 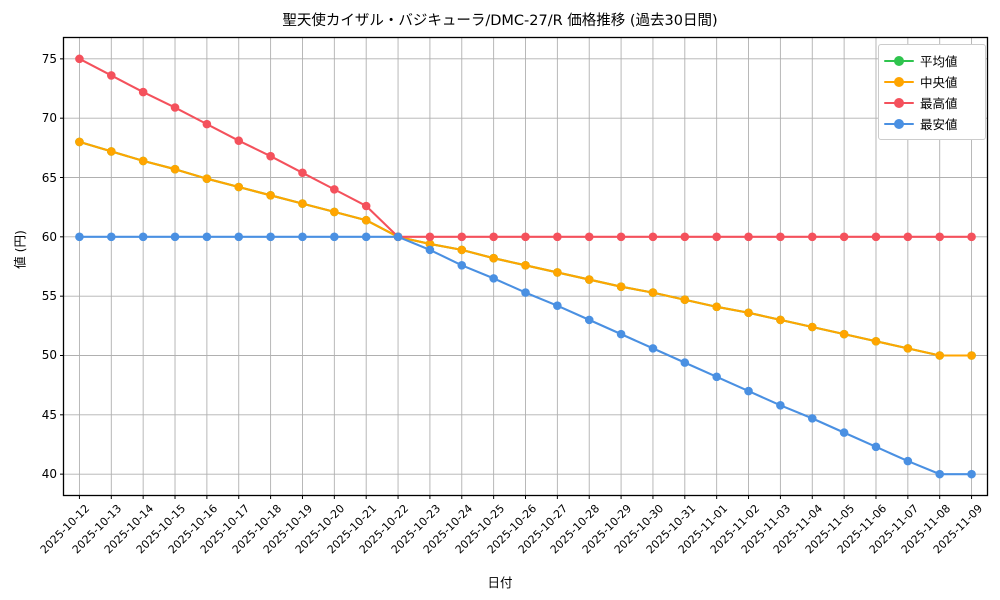 I want to click on legend-item-1: 平均値, so click(x=931, y=60).